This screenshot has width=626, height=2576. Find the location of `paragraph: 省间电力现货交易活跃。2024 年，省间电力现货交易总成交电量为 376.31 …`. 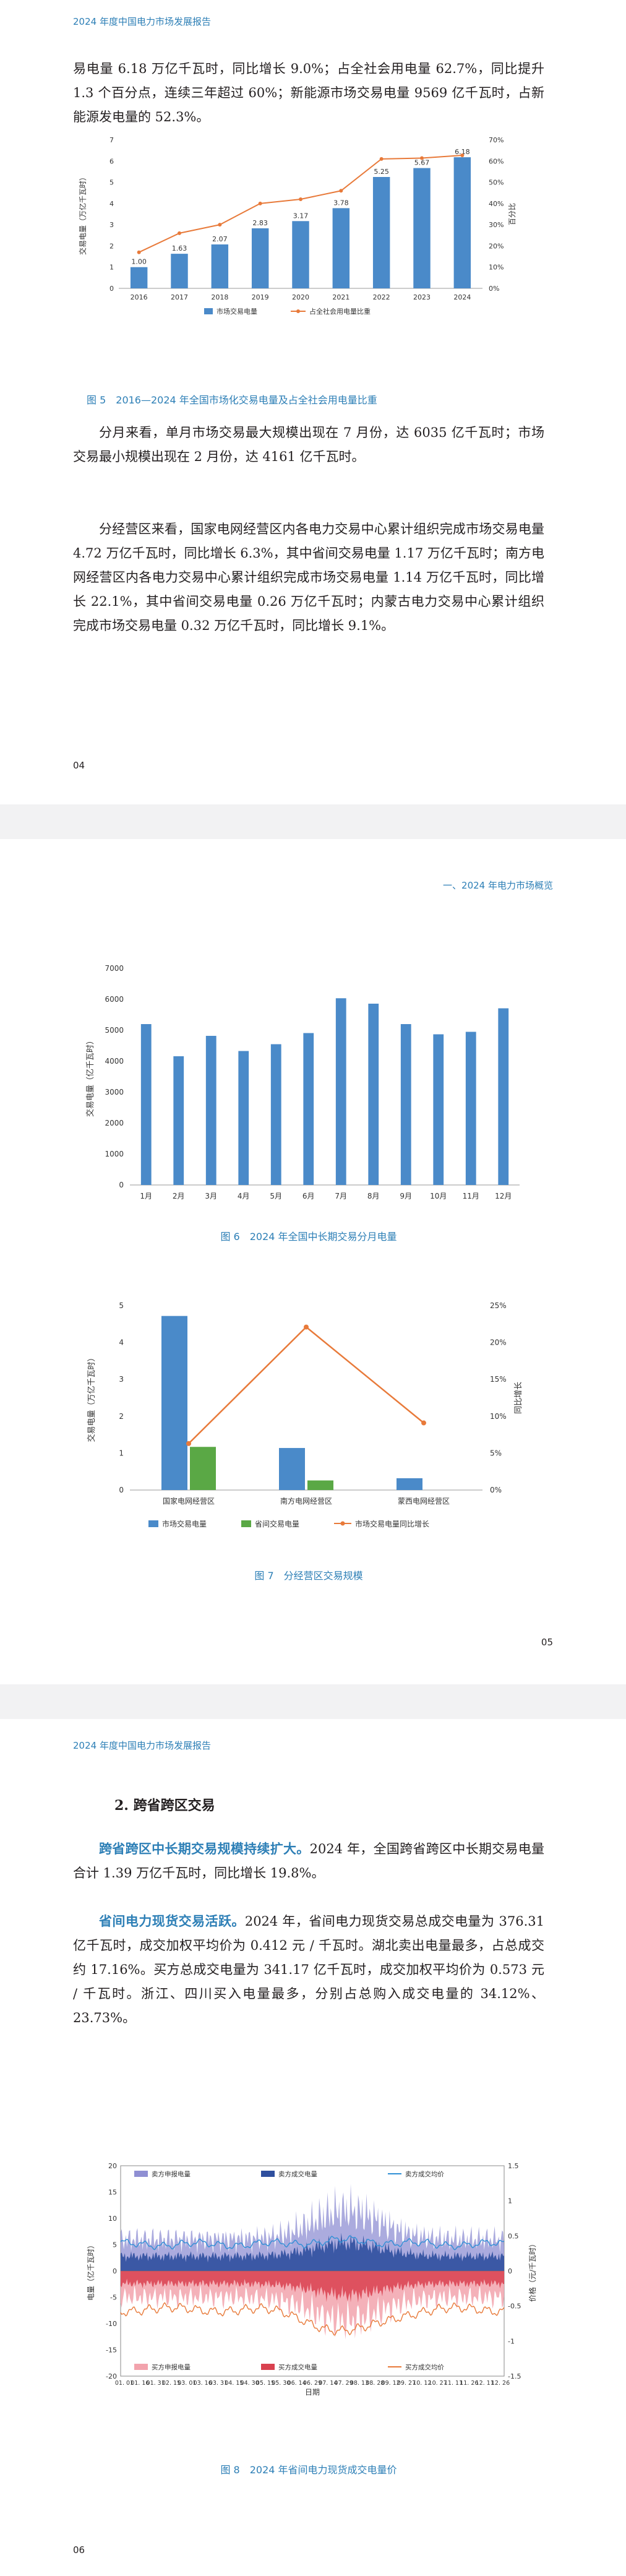

paragraph: 省间电力现货交易活跃。2024 年，省间电力现货交易总成交电量为 376.31 … is located at coordinates (308, 1969).